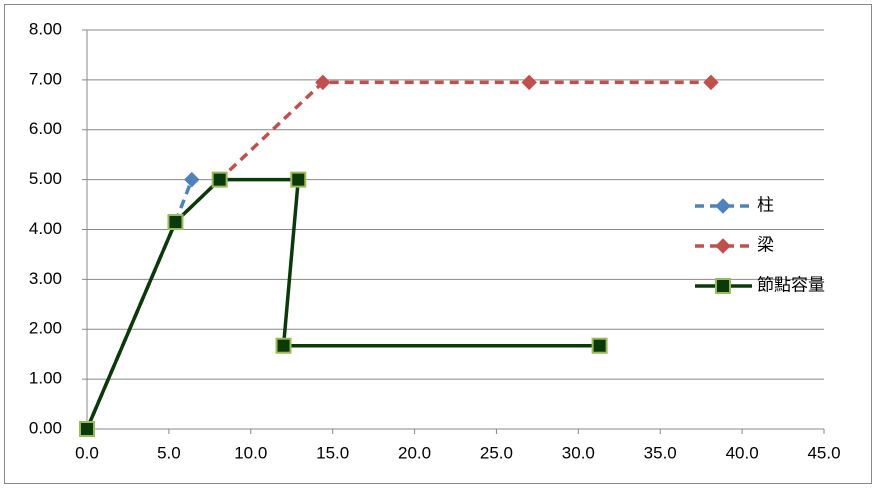  Describe the element at coordinates (45, 328) in the screenshot. I see `y-tick-label: 2.00` at that location.